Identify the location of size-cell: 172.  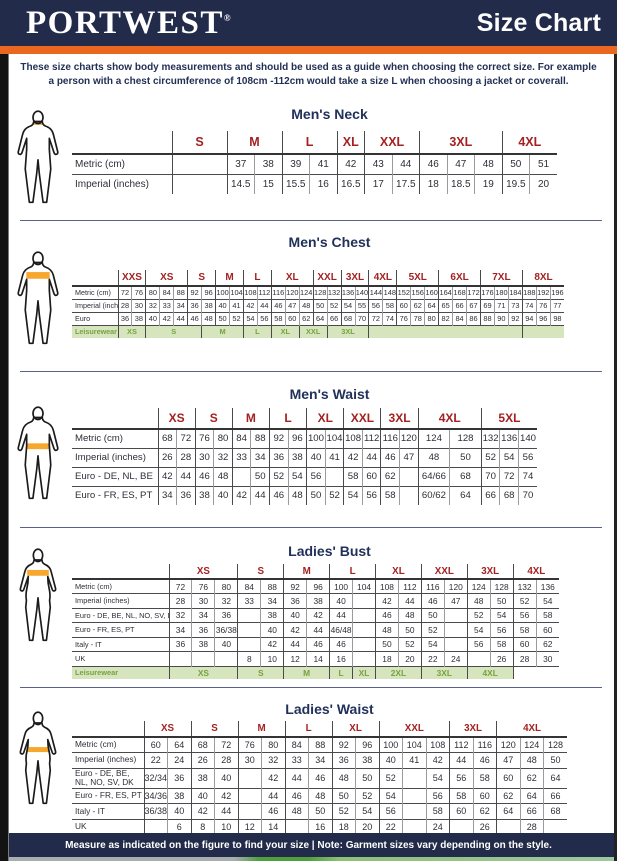
(473, 292).